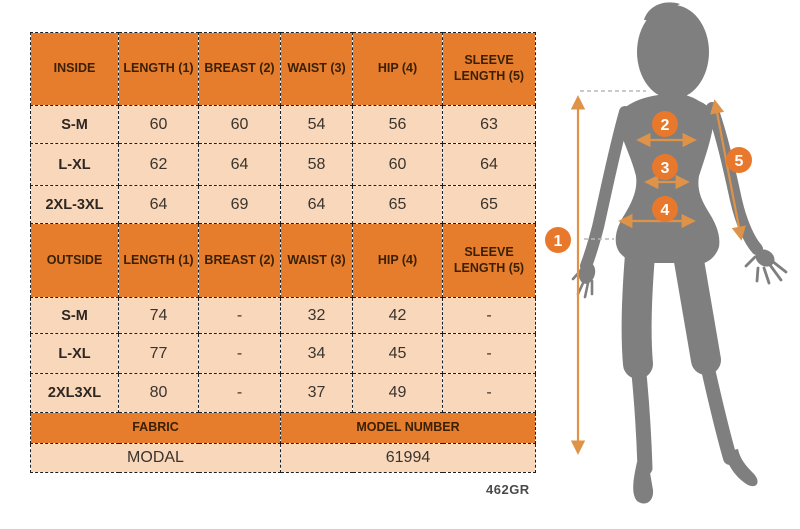 This screenshot has height=529, width=800. I want to click on table-row: L-XL 77 - 34 45 -, so click(283, 353).